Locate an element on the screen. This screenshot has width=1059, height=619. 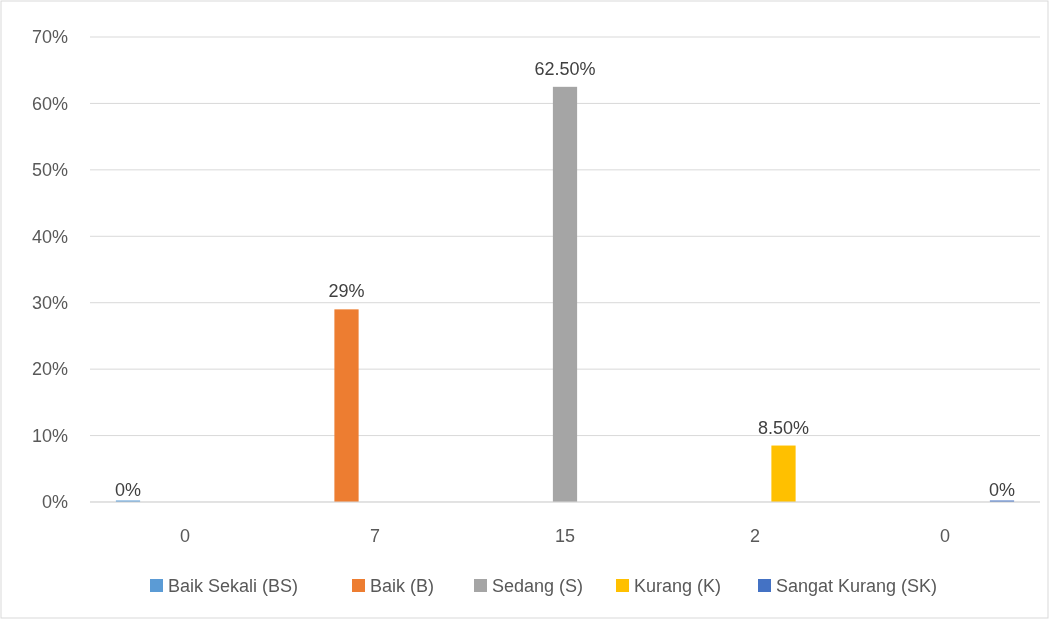
data-label: 62.50% is located at coordinates (565, 68).